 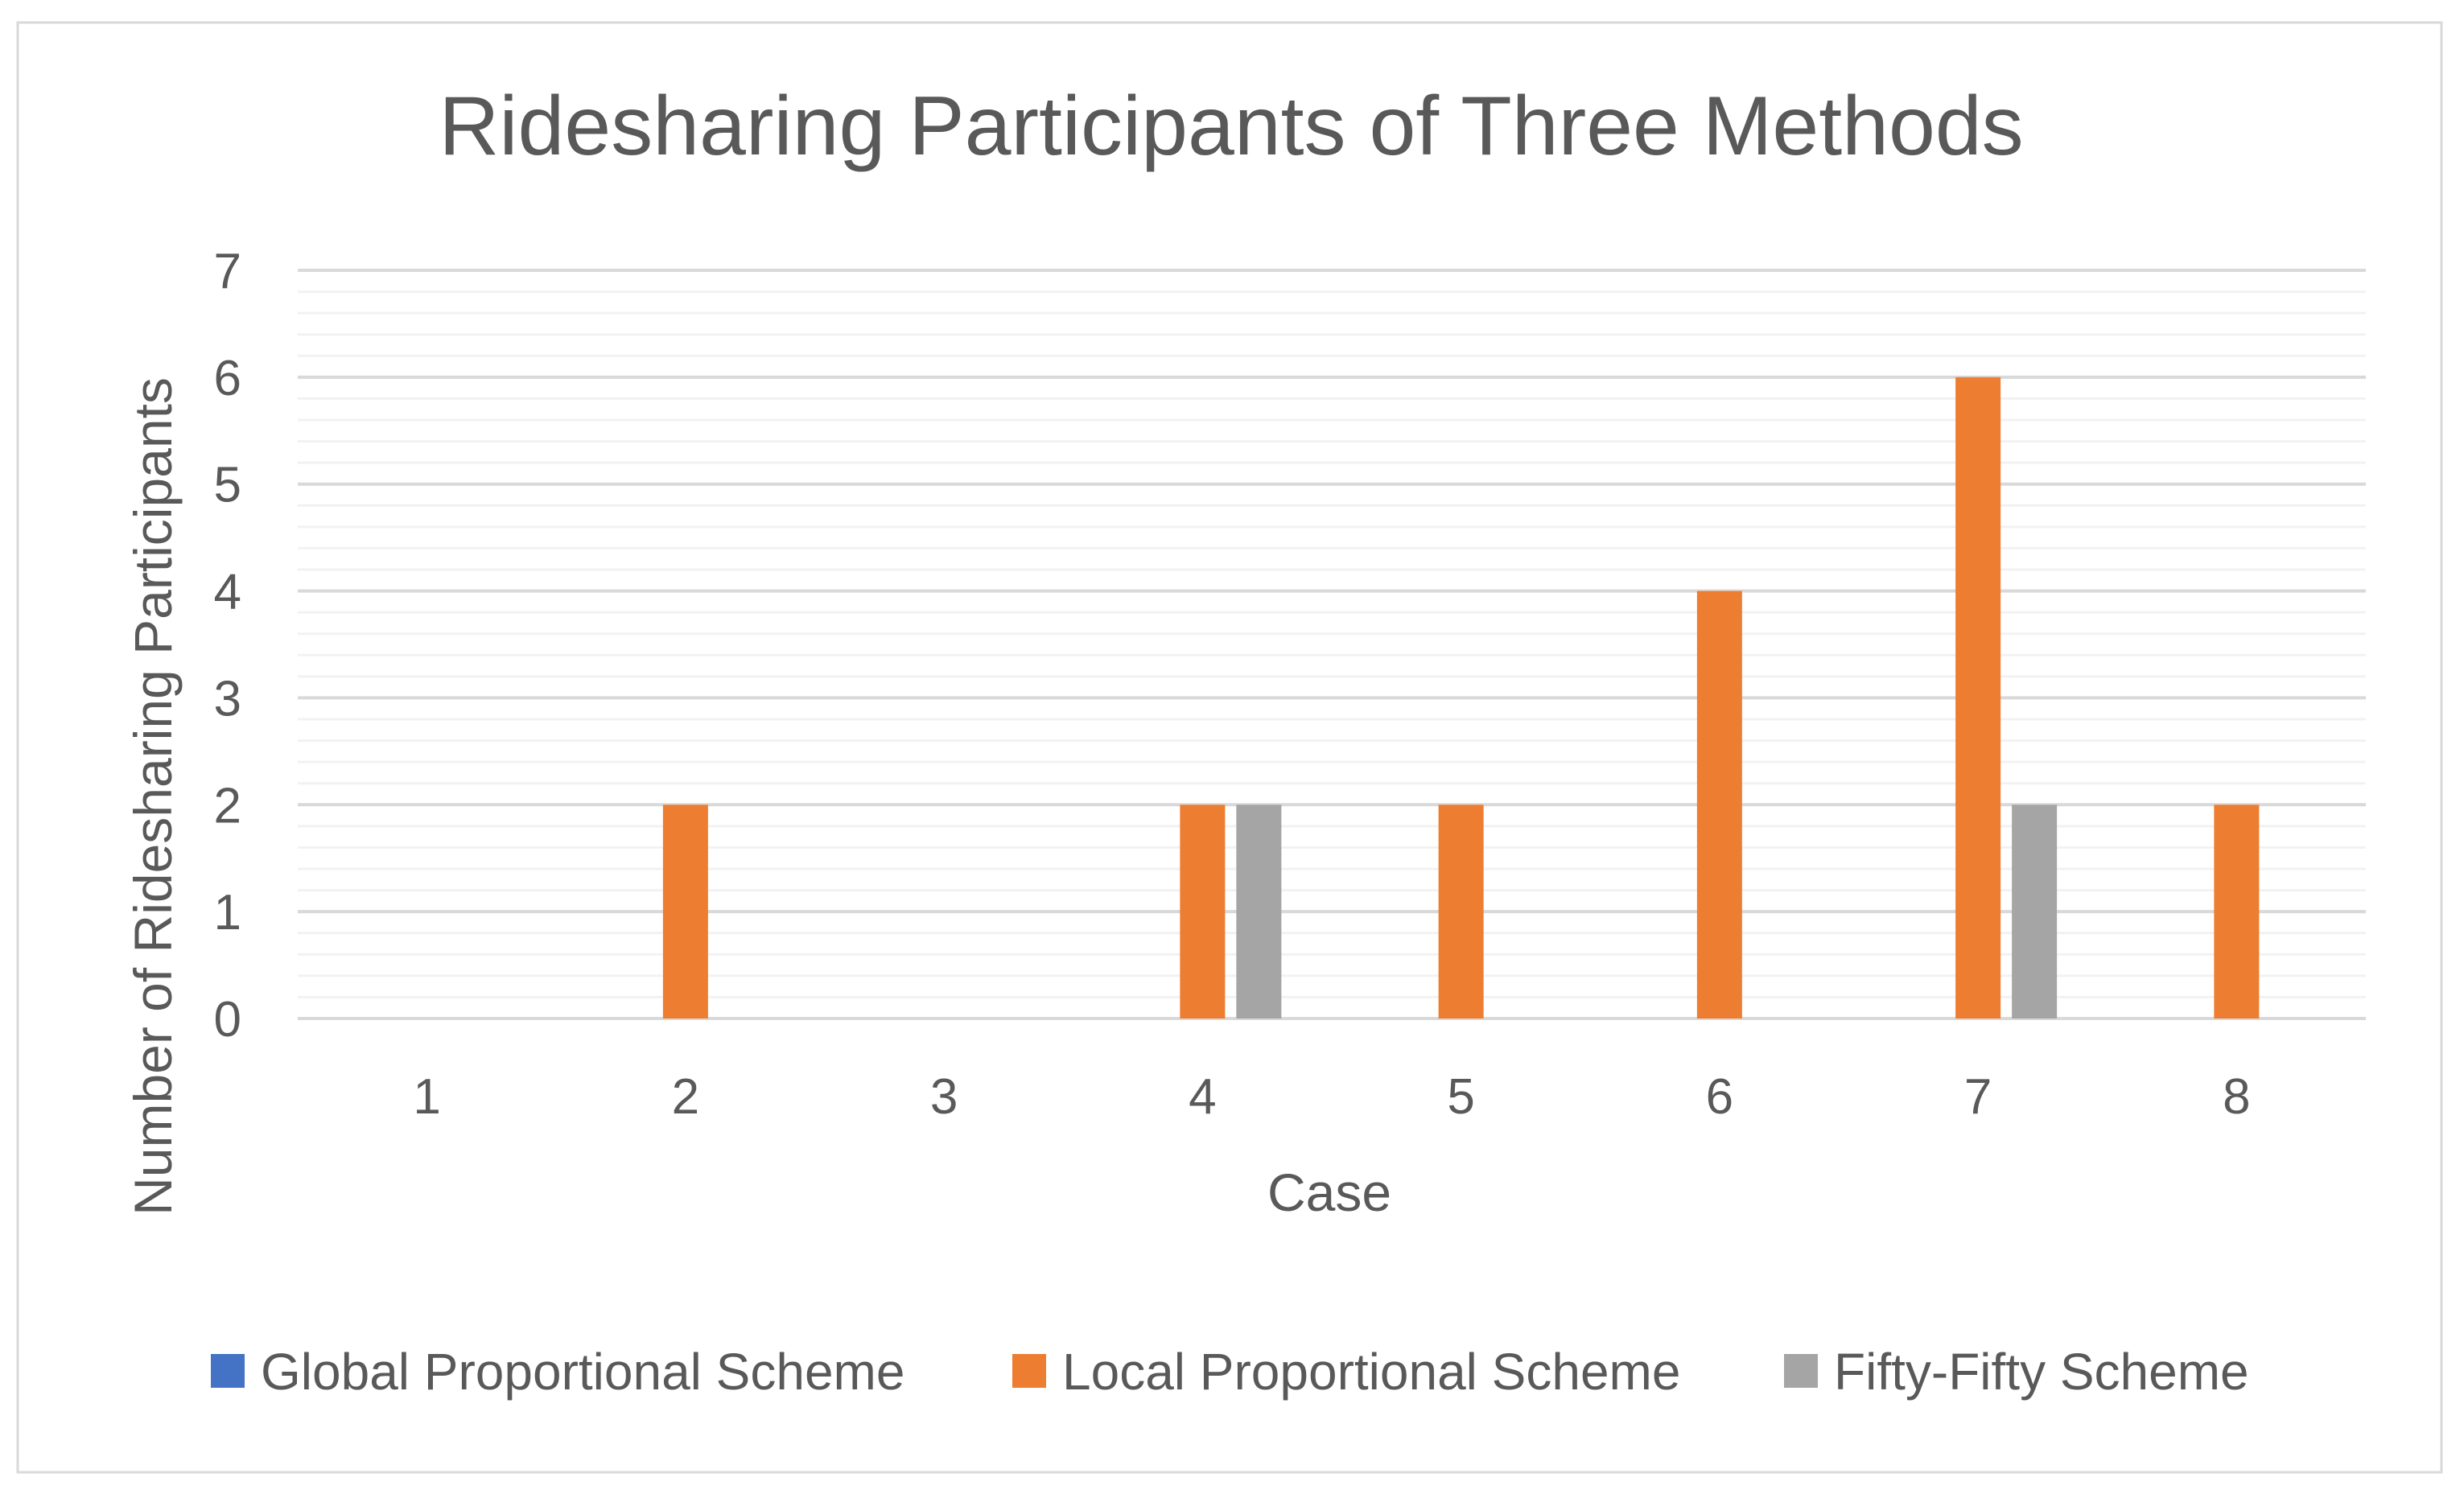 I want to click on x-axis-label: Case, so click(x=1329, y=1192).